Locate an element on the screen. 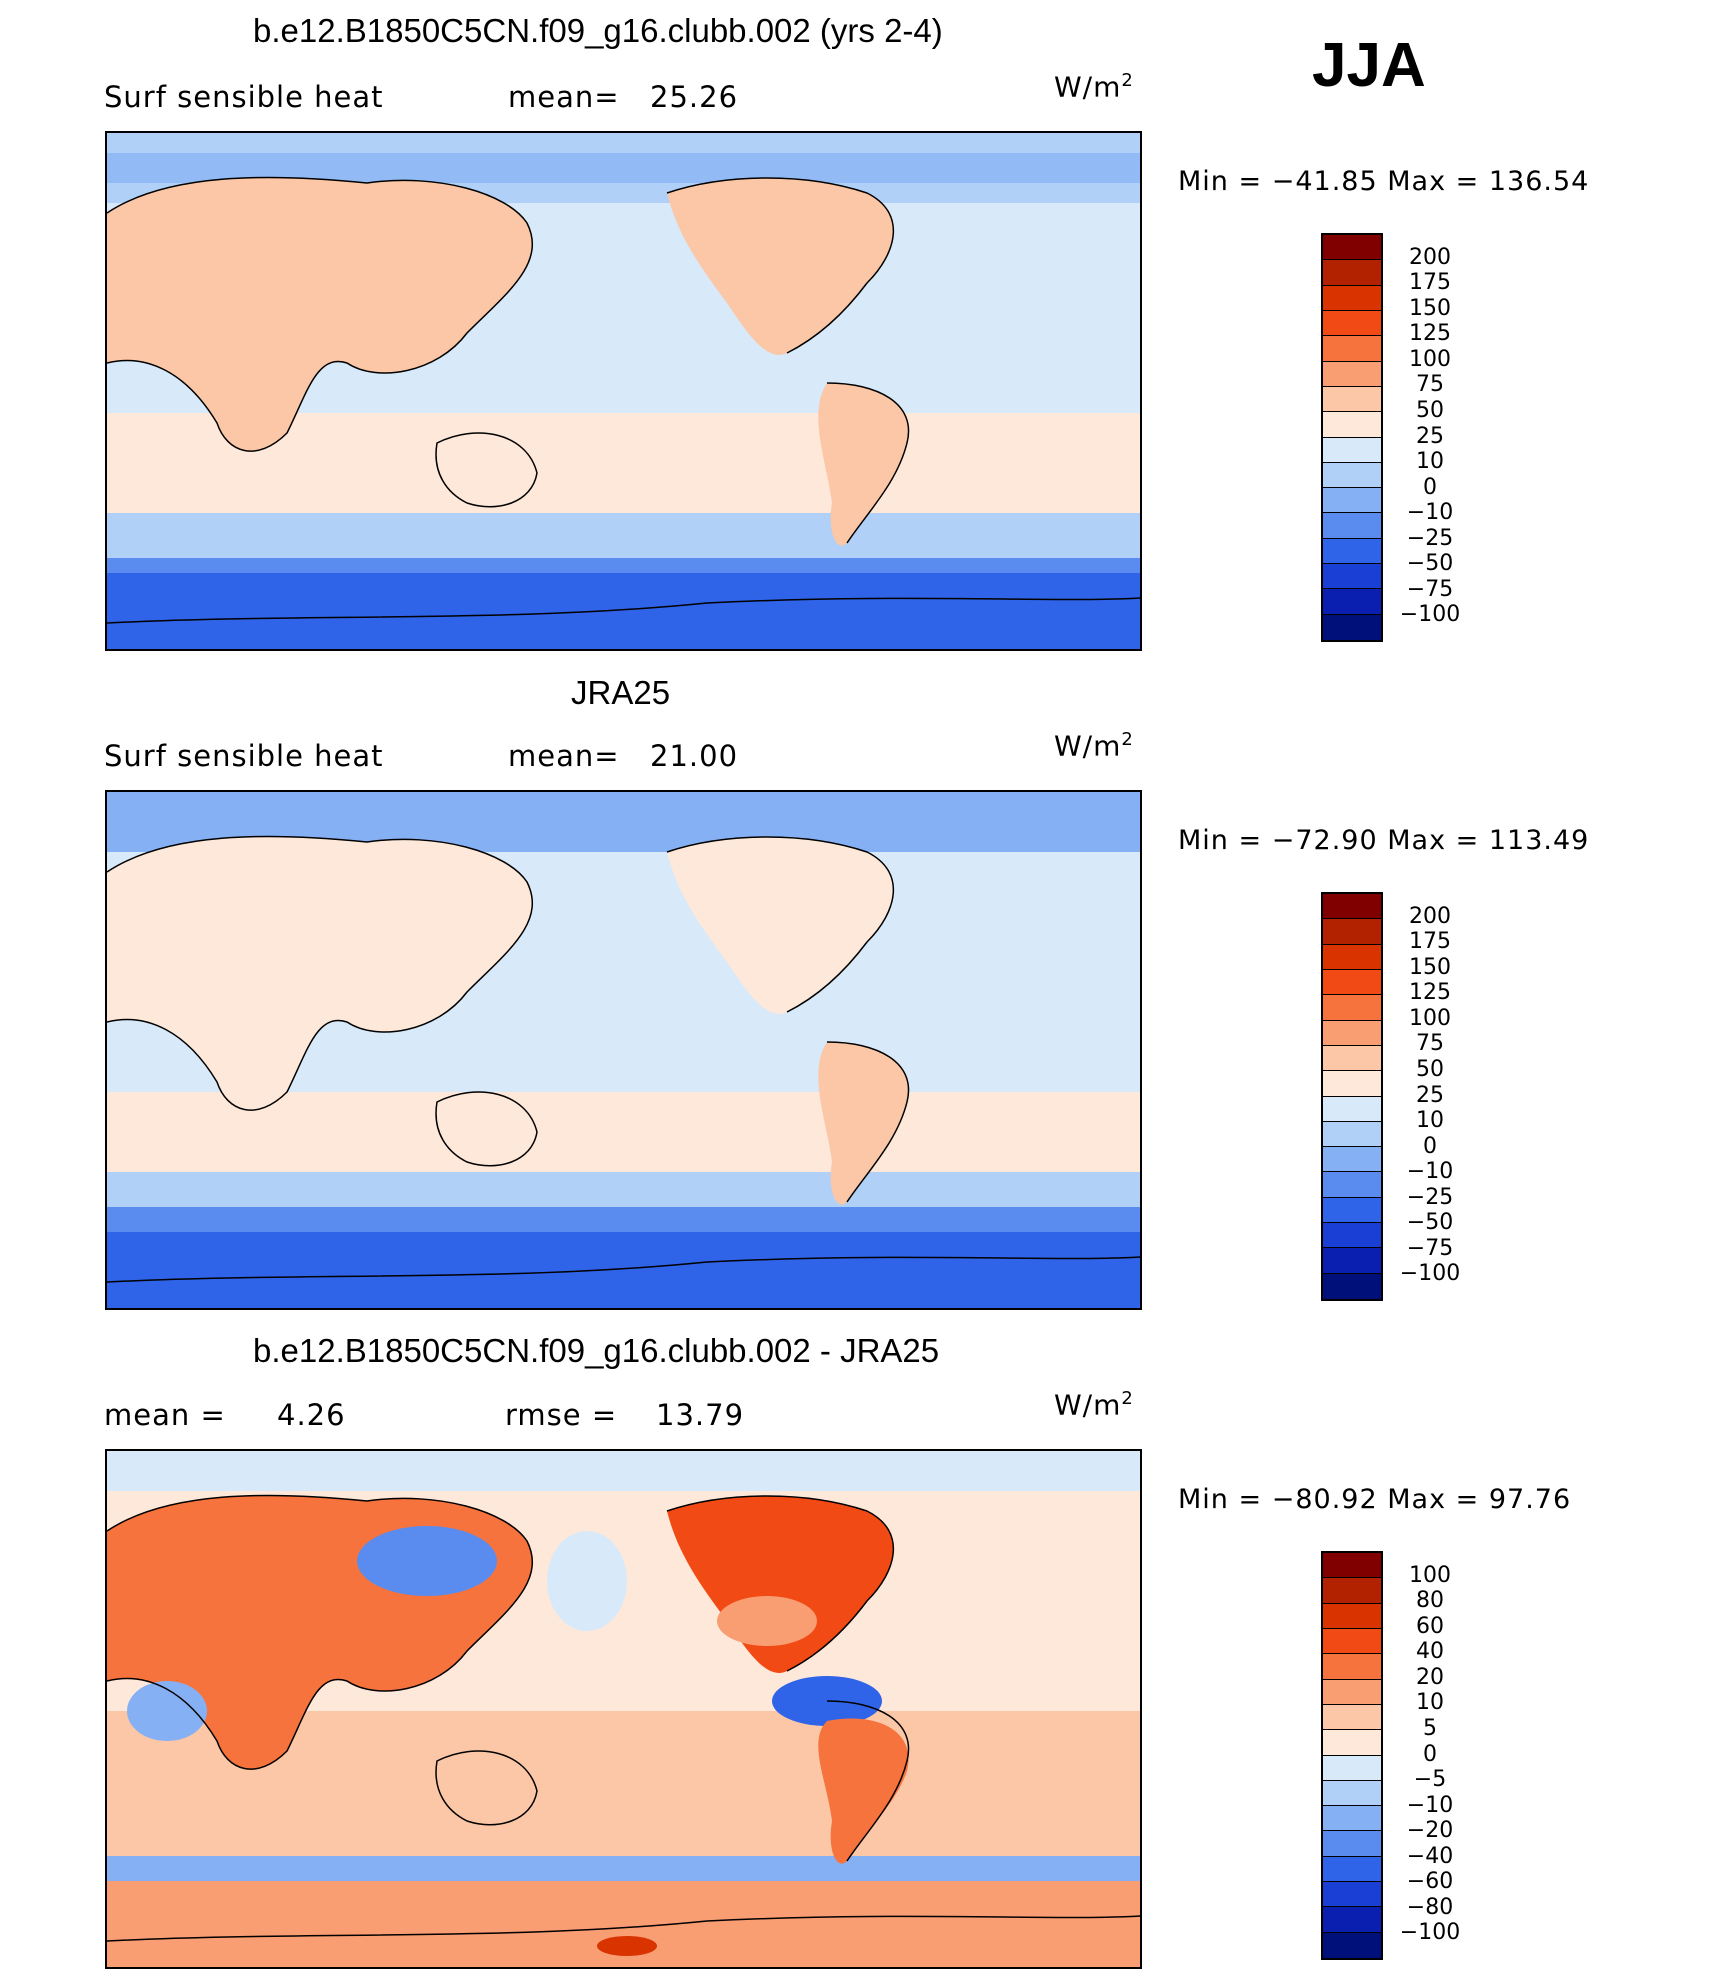 The width and height of the screenshot is (1710, 1974). panel1-colorbar is located at coordinates (1352, 437).